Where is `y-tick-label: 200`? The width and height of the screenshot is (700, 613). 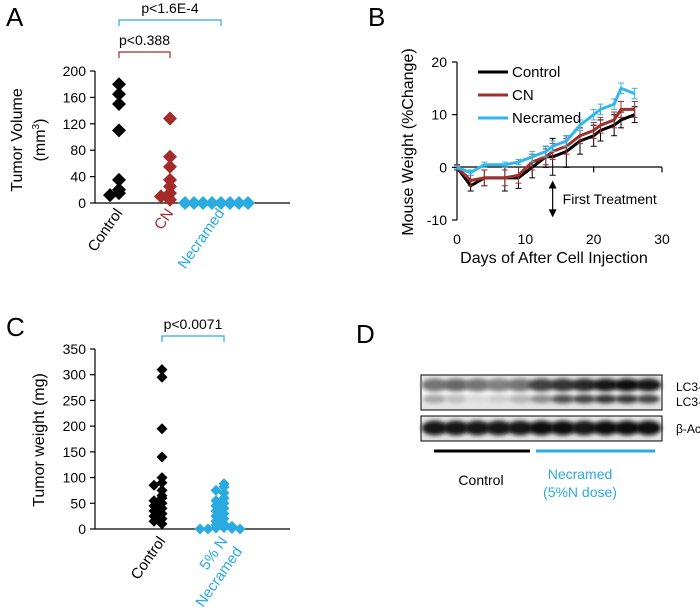 y-tick-label: 200 is located at coordinates (75, 71).